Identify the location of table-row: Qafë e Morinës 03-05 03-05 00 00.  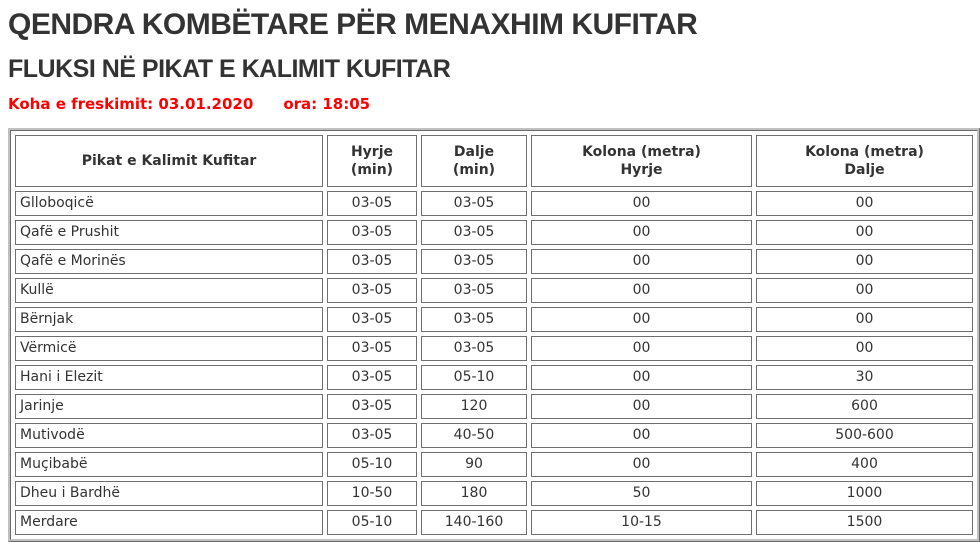
(494, 261).